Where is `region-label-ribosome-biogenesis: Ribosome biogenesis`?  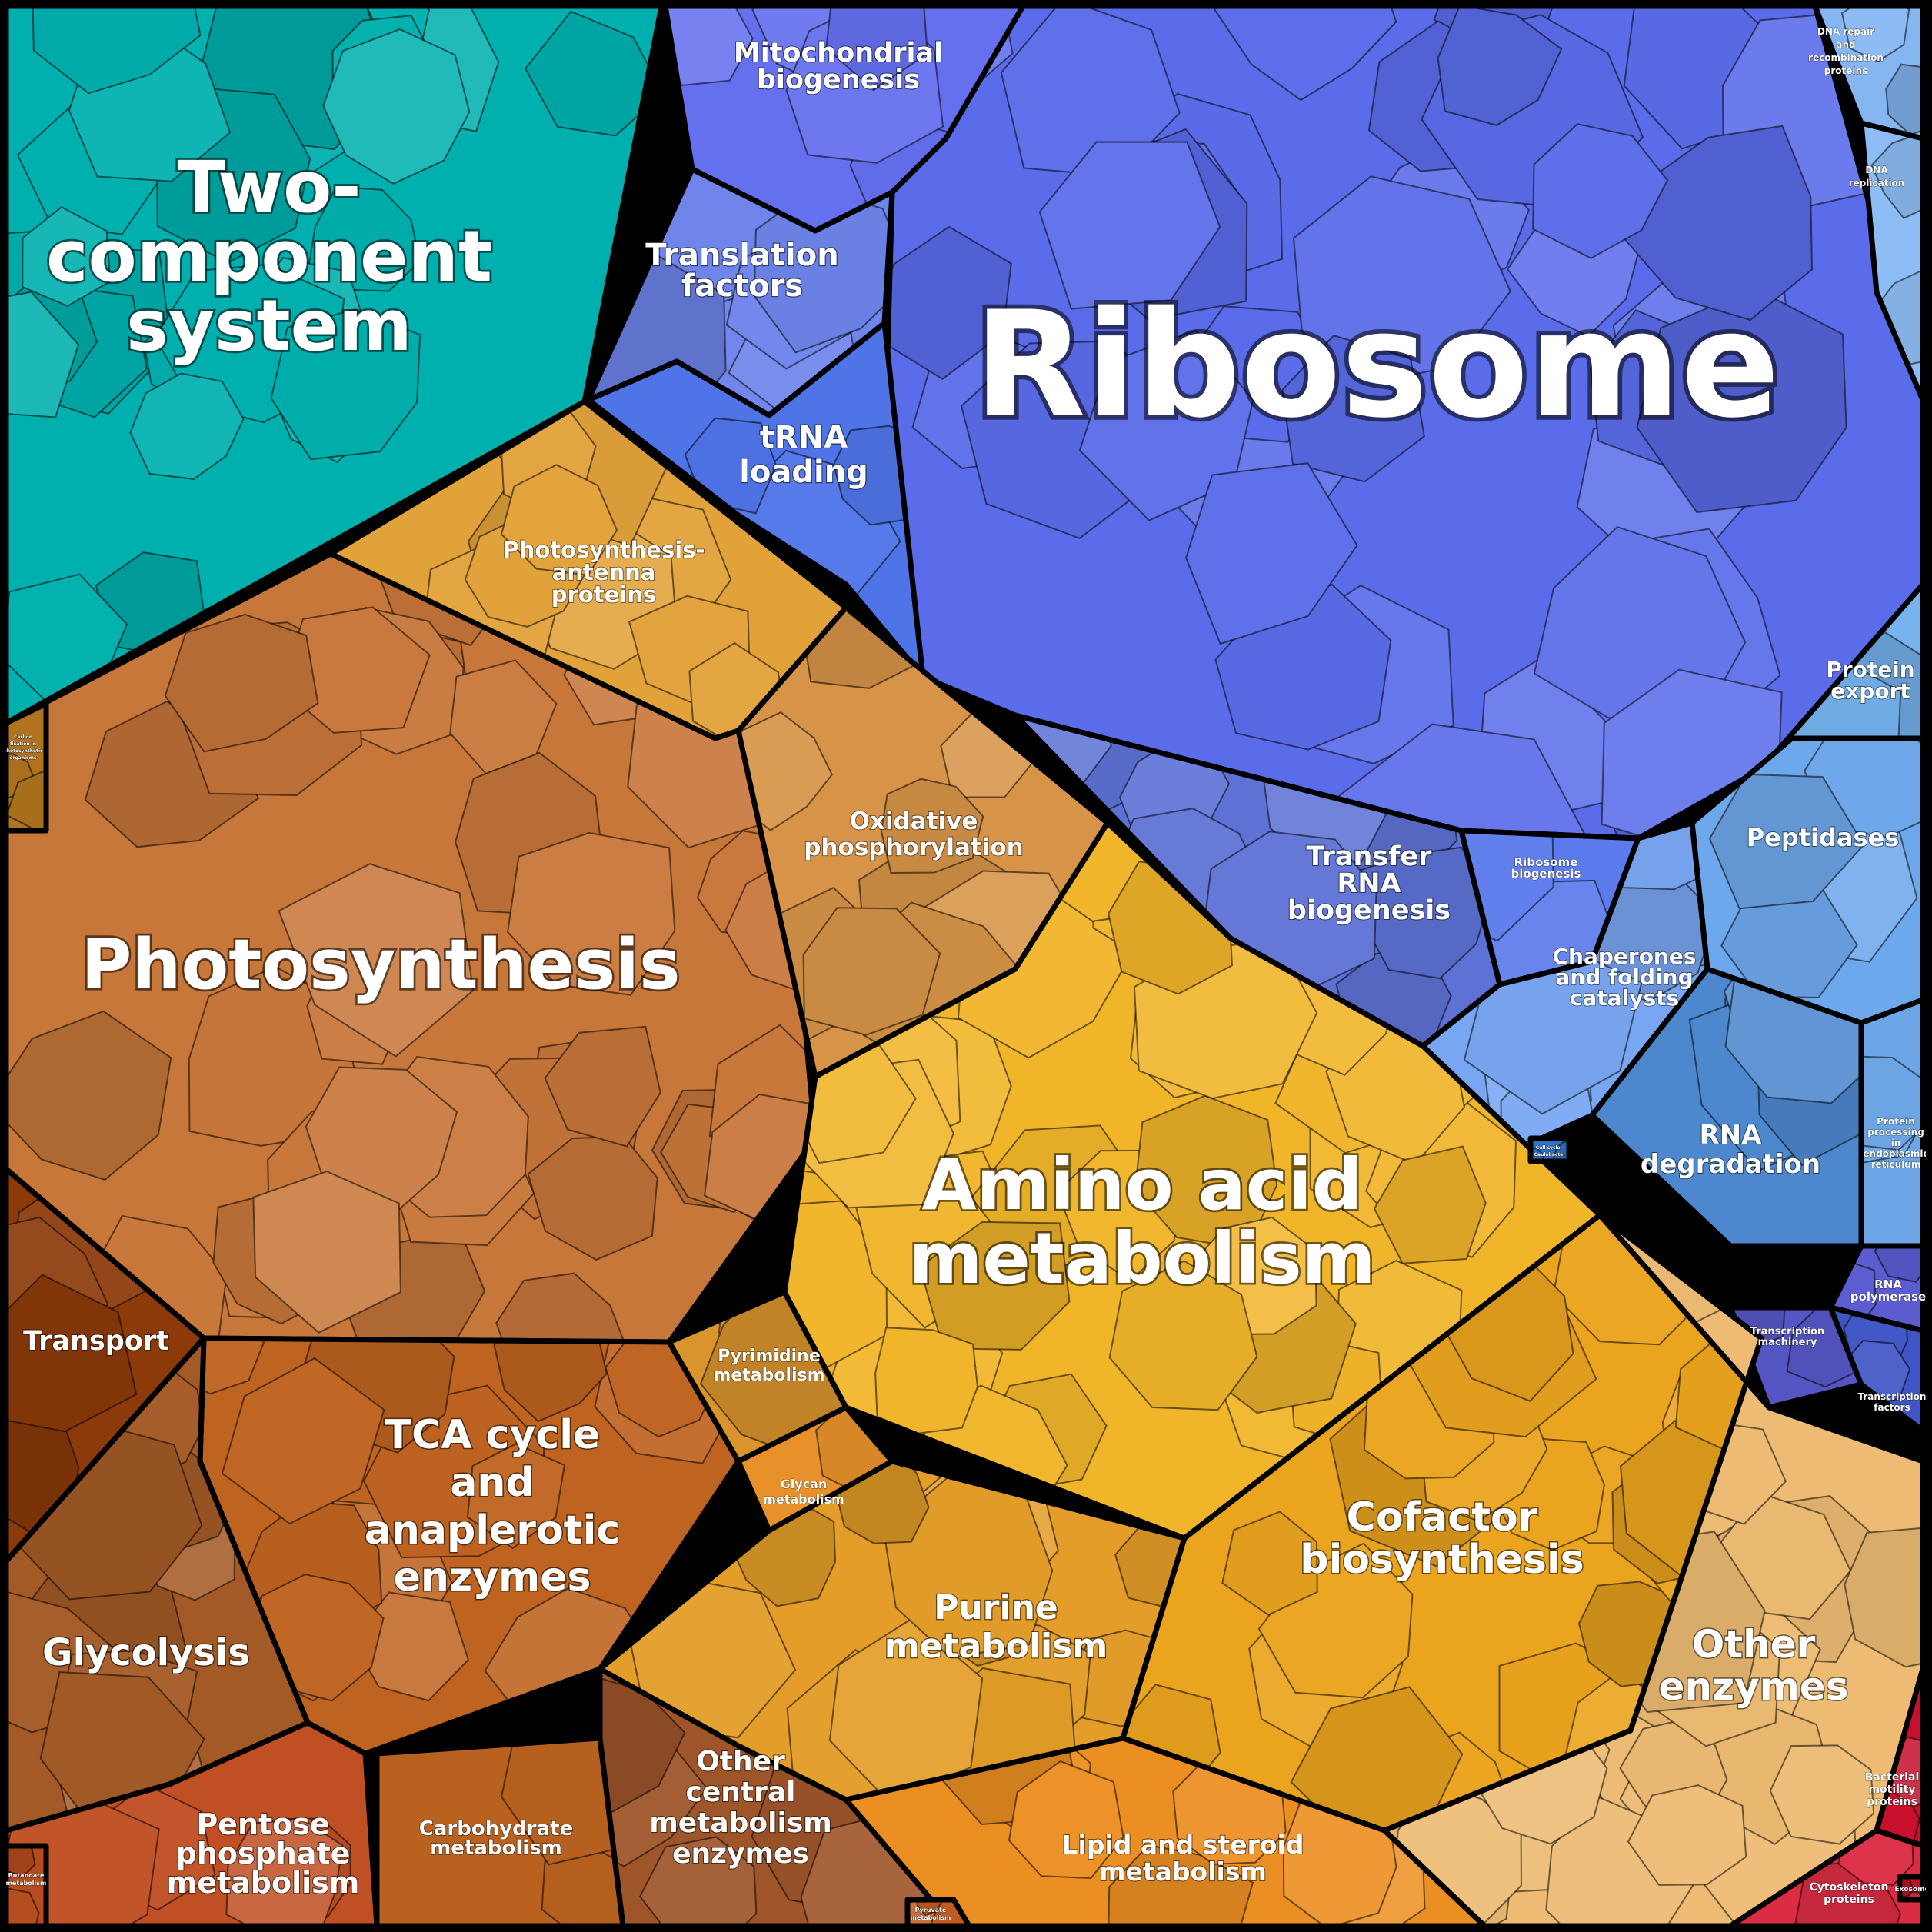
region-label-ribosome-biogenesis: Ribosome biogenesis is located at coordinates (1546, 868).